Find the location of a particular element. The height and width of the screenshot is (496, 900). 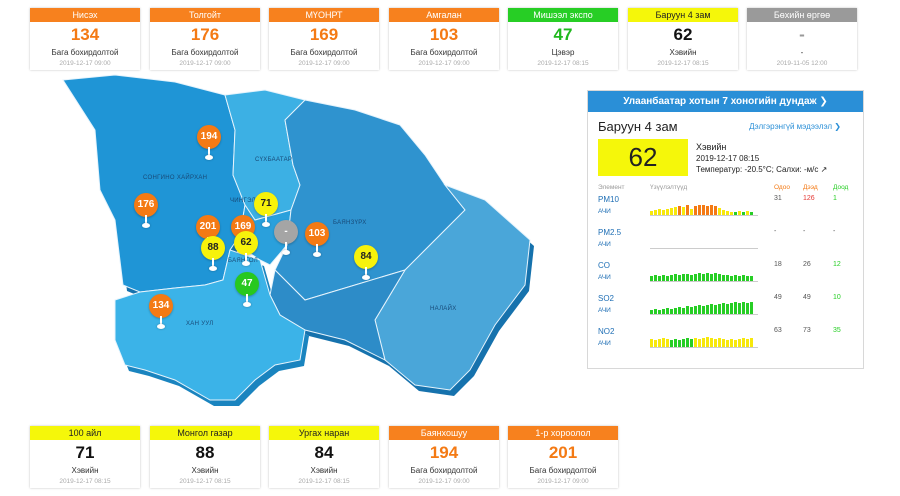

col-header-min: Доод is located at coordinates (841, 187).